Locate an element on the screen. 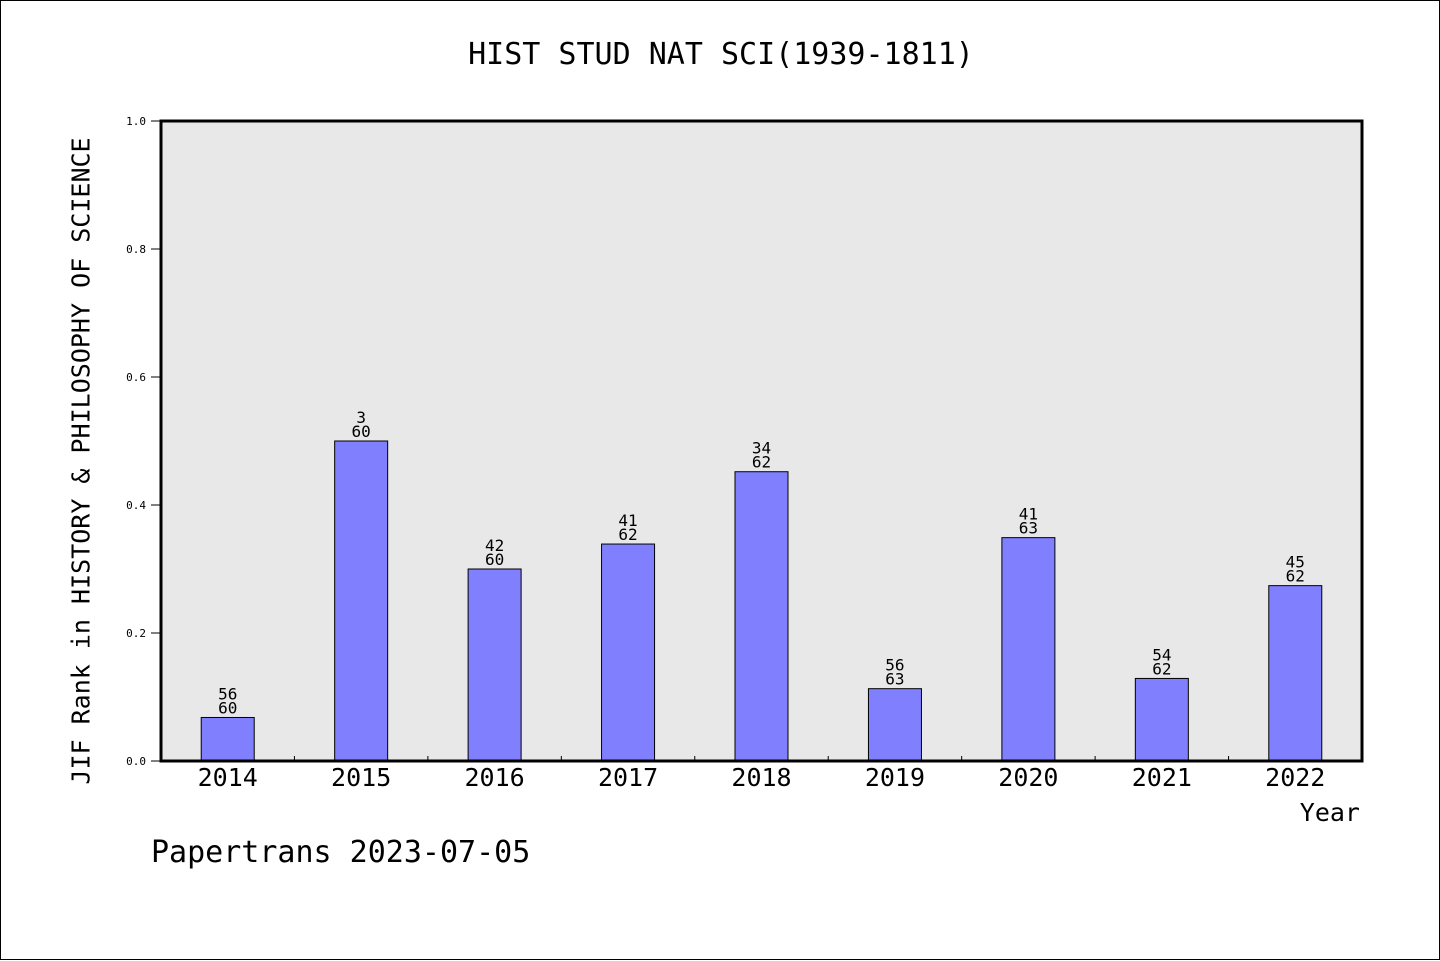 The image size is (1440, 961). bar-2020 is located at coordinates (1028, 649).